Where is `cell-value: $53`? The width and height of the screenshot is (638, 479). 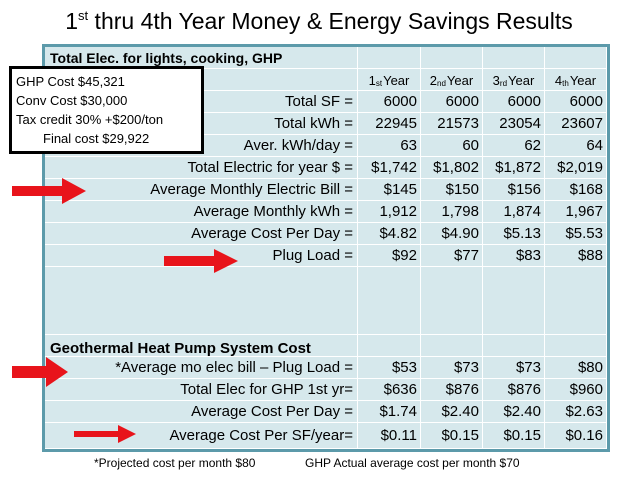 cell-value: $53 is located at coordinates (389, 368).